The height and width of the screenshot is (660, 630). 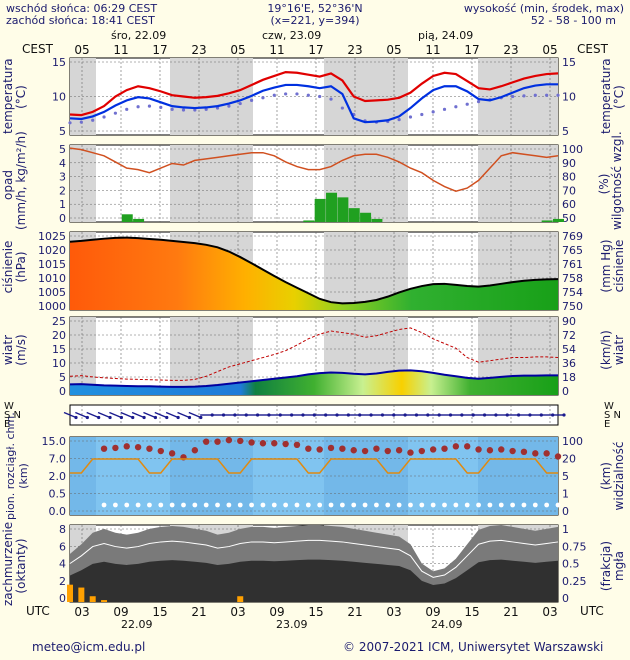 What do you see at coordinates (569, 62) in the screenshot?
I see `temp-tick-right: 15` at bounding box center [569, 62].